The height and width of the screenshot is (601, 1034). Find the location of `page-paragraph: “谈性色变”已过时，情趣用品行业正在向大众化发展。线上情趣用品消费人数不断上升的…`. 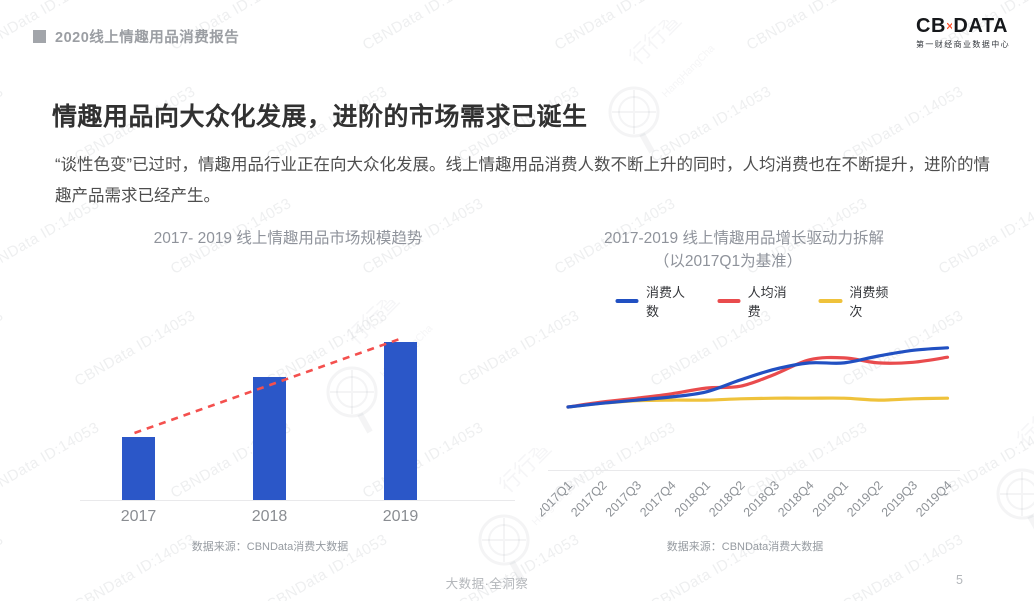

page-paragraph: “谈性色变”已过时，情趣用品行业正在向大众化发展。线上情趣用品消费人数不断上升的… is located at coordinates (522, 180).